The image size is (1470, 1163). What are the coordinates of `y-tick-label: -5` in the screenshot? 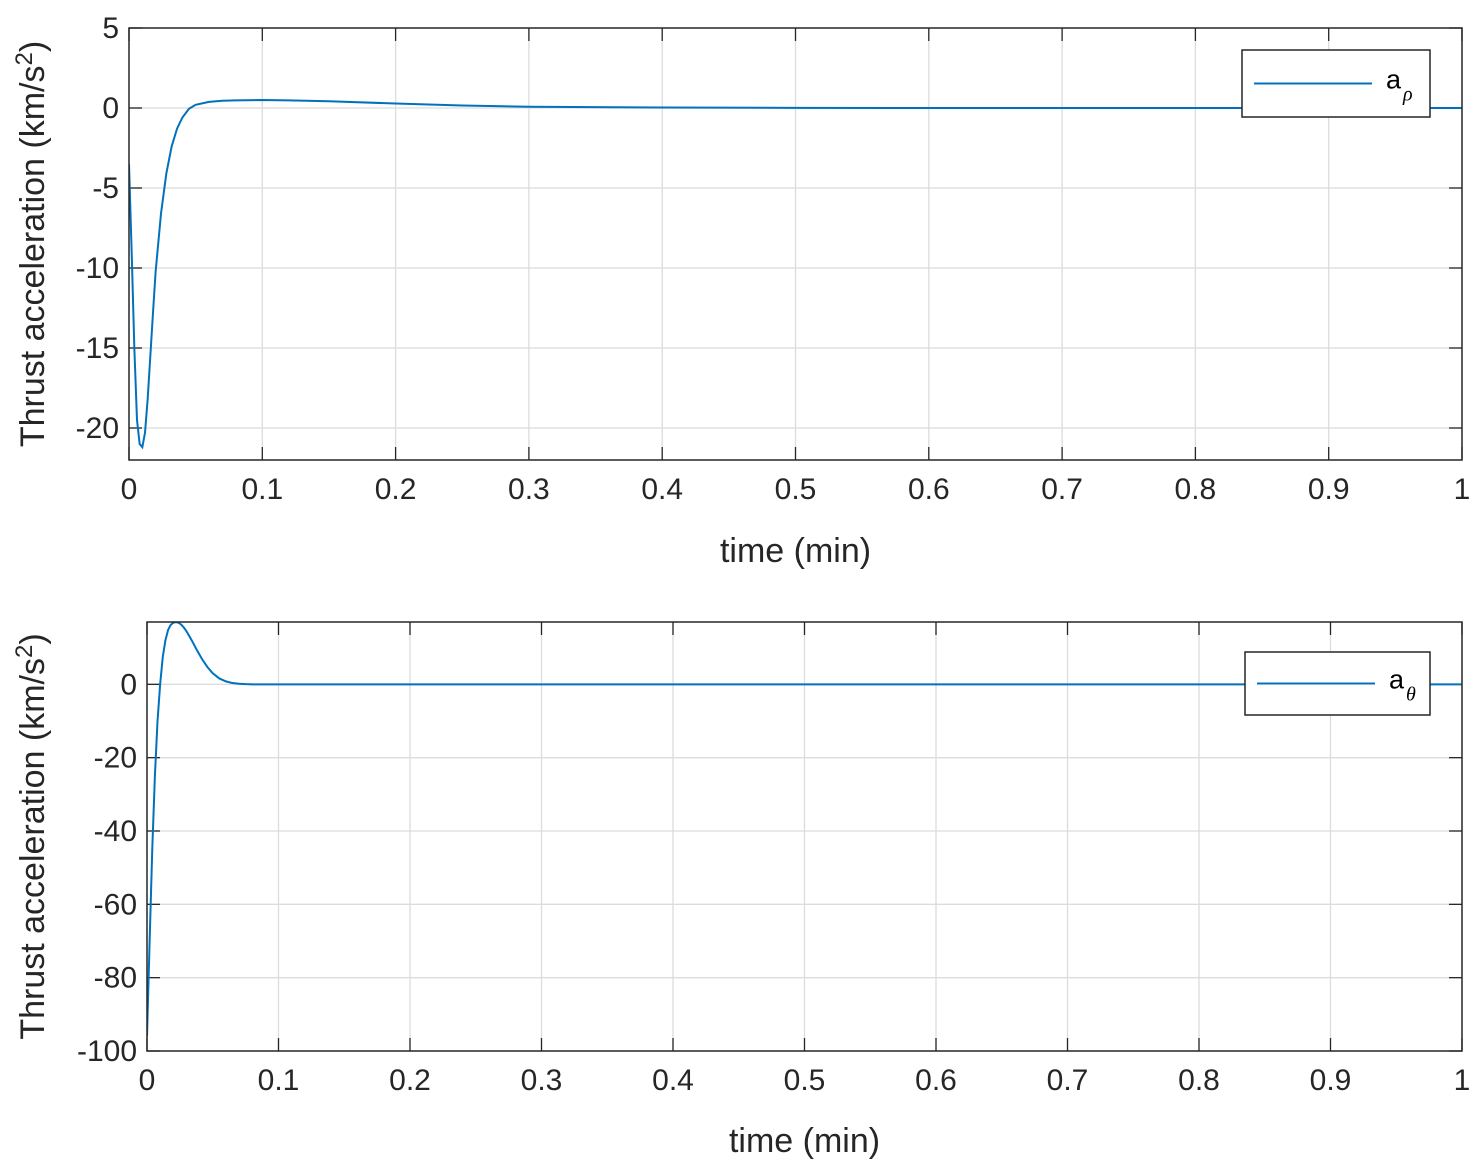 It's located at (105, 188).